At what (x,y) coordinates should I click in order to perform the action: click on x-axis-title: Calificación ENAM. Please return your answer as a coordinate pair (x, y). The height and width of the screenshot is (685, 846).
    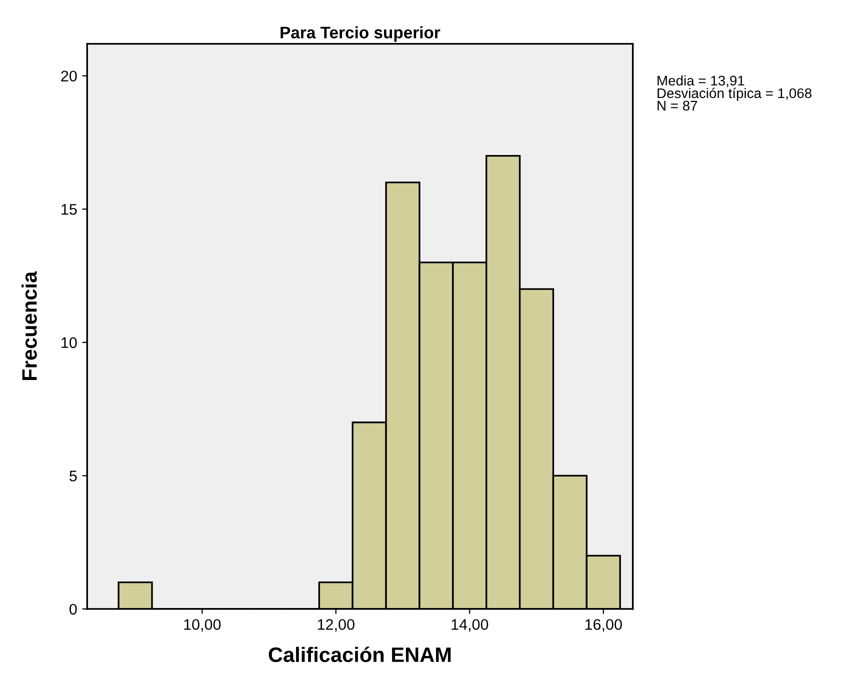
    Looking at the image, I should click on (359, 654).